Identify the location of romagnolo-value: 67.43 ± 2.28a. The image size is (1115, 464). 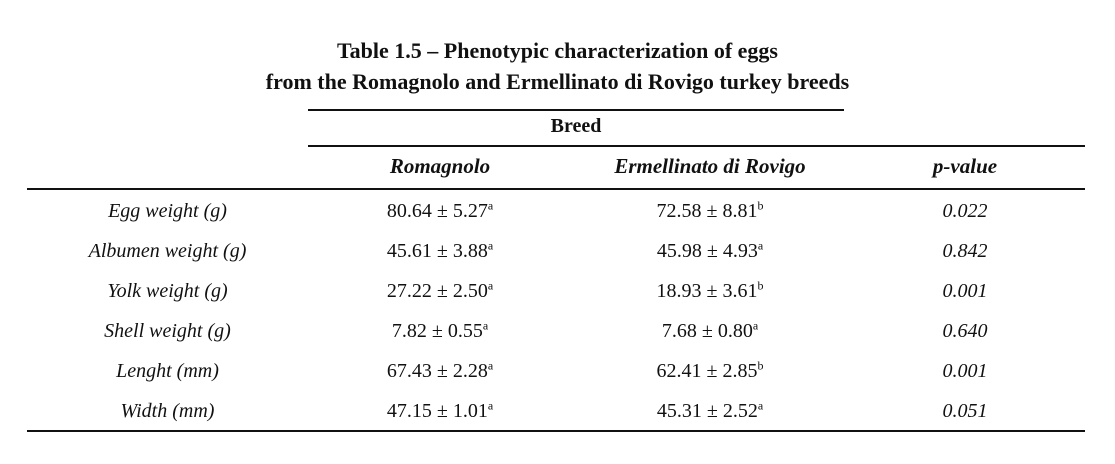
(440, 371).